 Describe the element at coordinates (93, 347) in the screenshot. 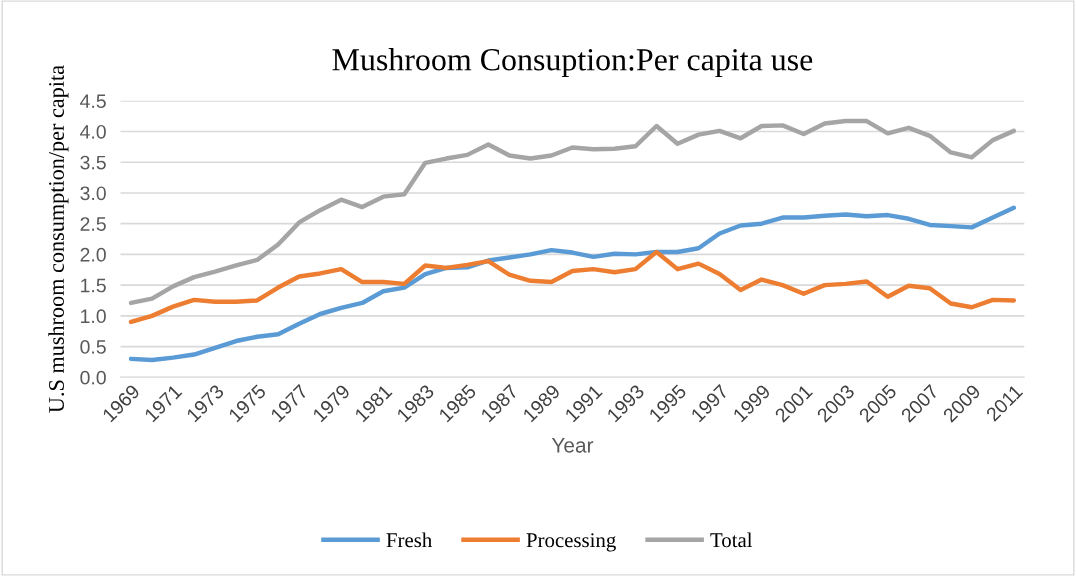

I see `y-tick-label: 0.5` at that location.